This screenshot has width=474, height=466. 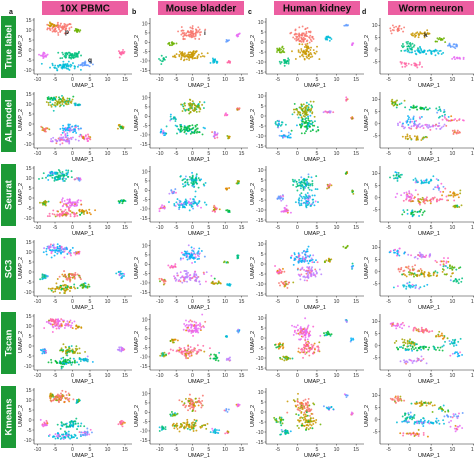 What do you see at coordinates (108, 450) in the screenshot?
I see `x-tick-label: 10` at bounding box center [108, 450].